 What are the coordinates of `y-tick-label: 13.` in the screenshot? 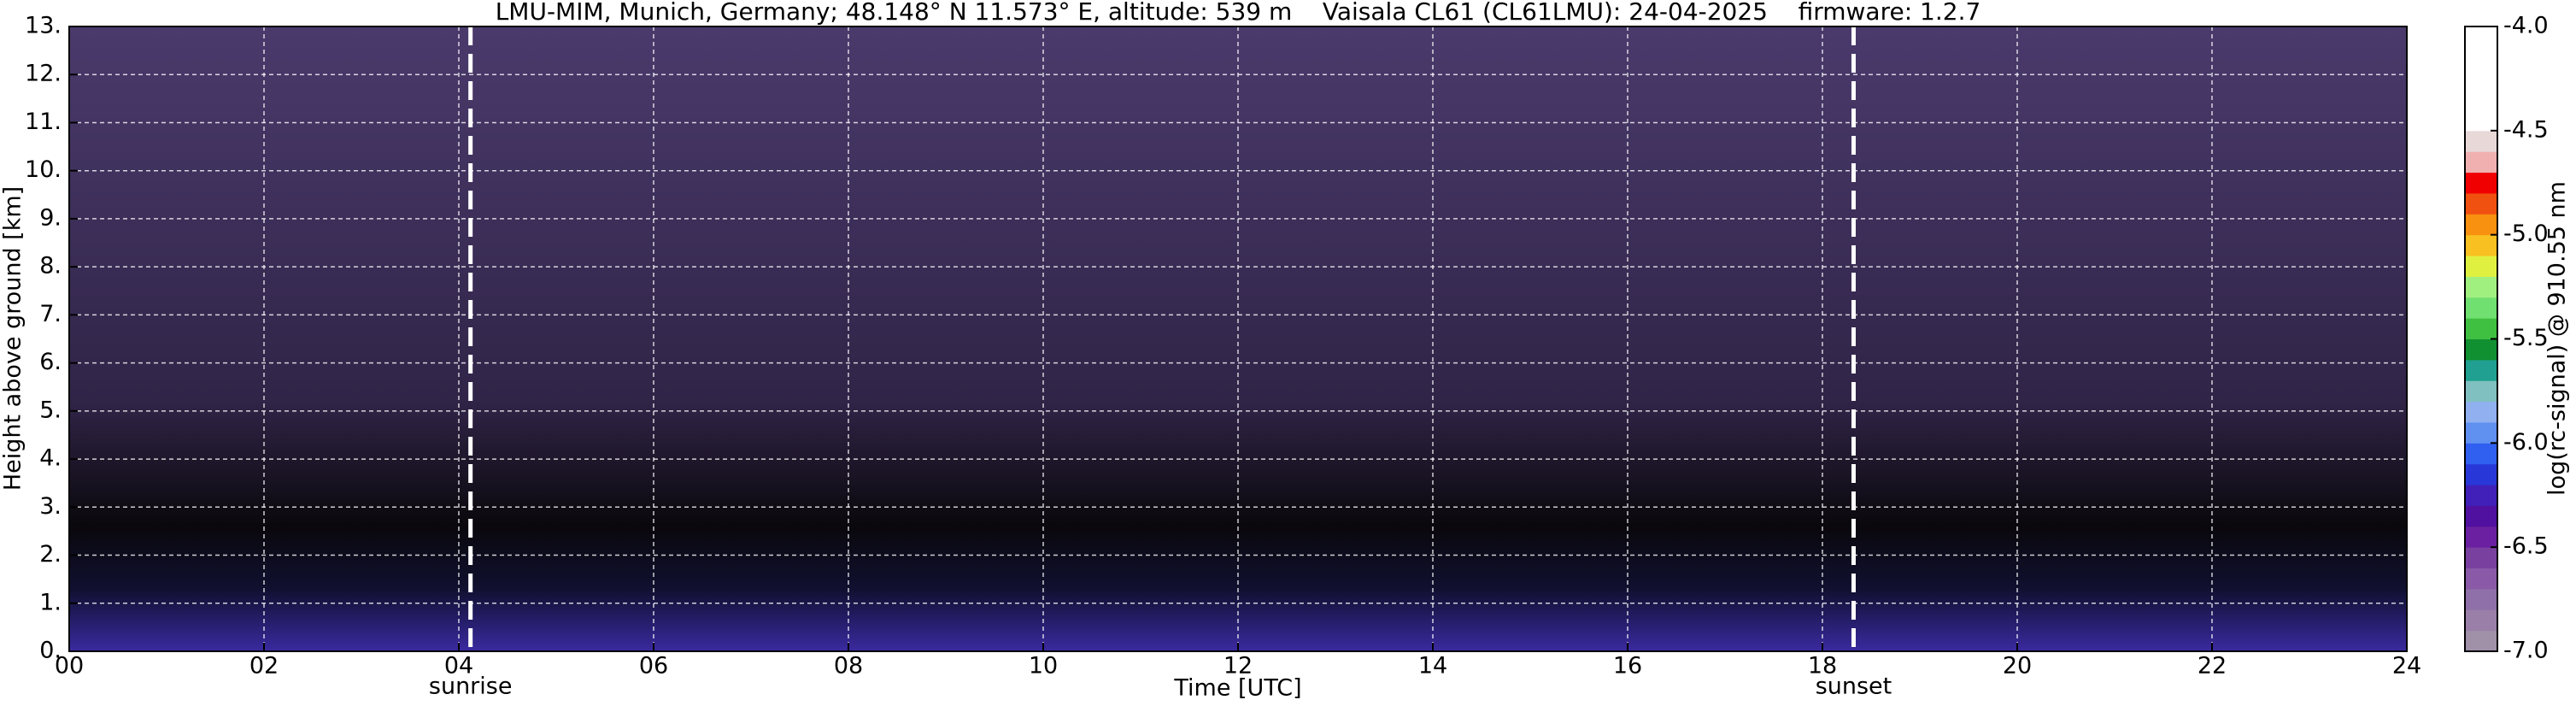 It's located at (43, 26).